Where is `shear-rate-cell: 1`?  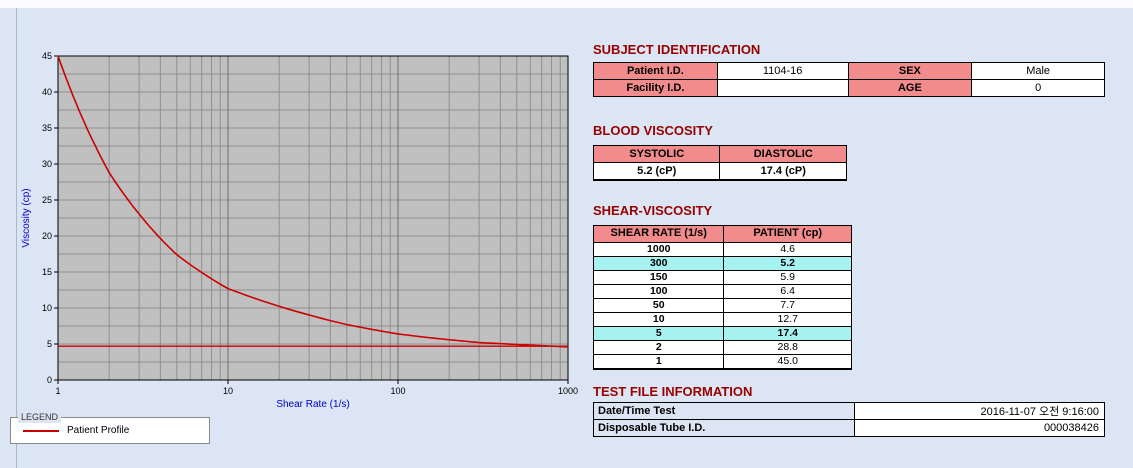
shear-rate-cell: 1 is located at coordinates (658, 361).